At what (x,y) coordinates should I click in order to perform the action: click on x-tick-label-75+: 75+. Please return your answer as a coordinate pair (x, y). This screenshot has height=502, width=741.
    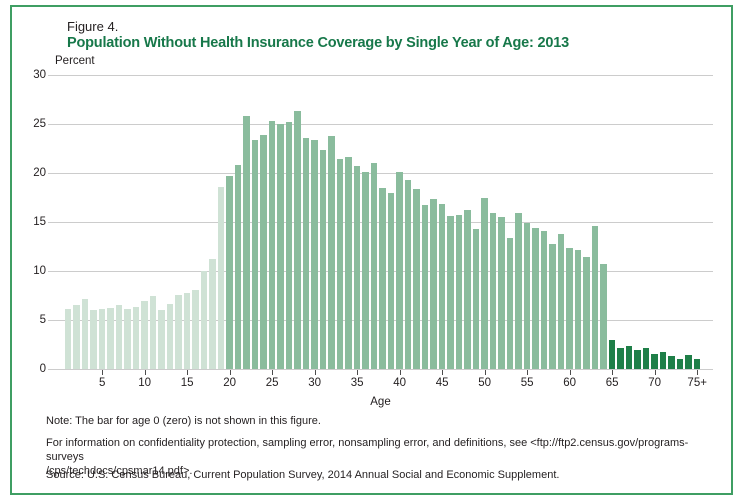
    Looking at the image, I should click on (697, 383).